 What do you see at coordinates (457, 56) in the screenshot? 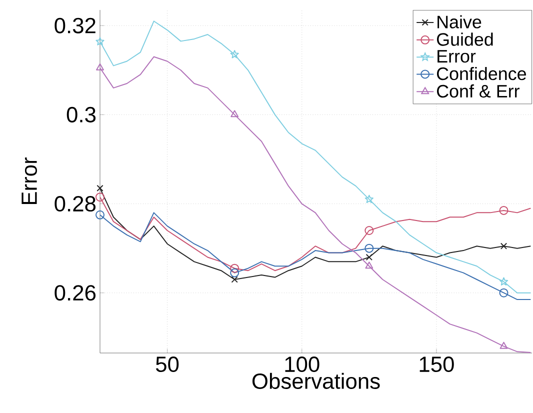
I see `legend-label: Error` at bounding box center [457, 56].